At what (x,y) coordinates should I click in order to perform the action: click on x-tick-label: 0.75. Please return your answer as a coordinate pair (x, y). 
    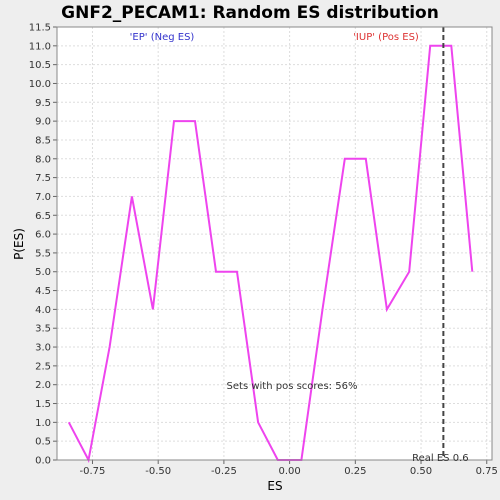
    Looking at the image, I should click on (487, 471).